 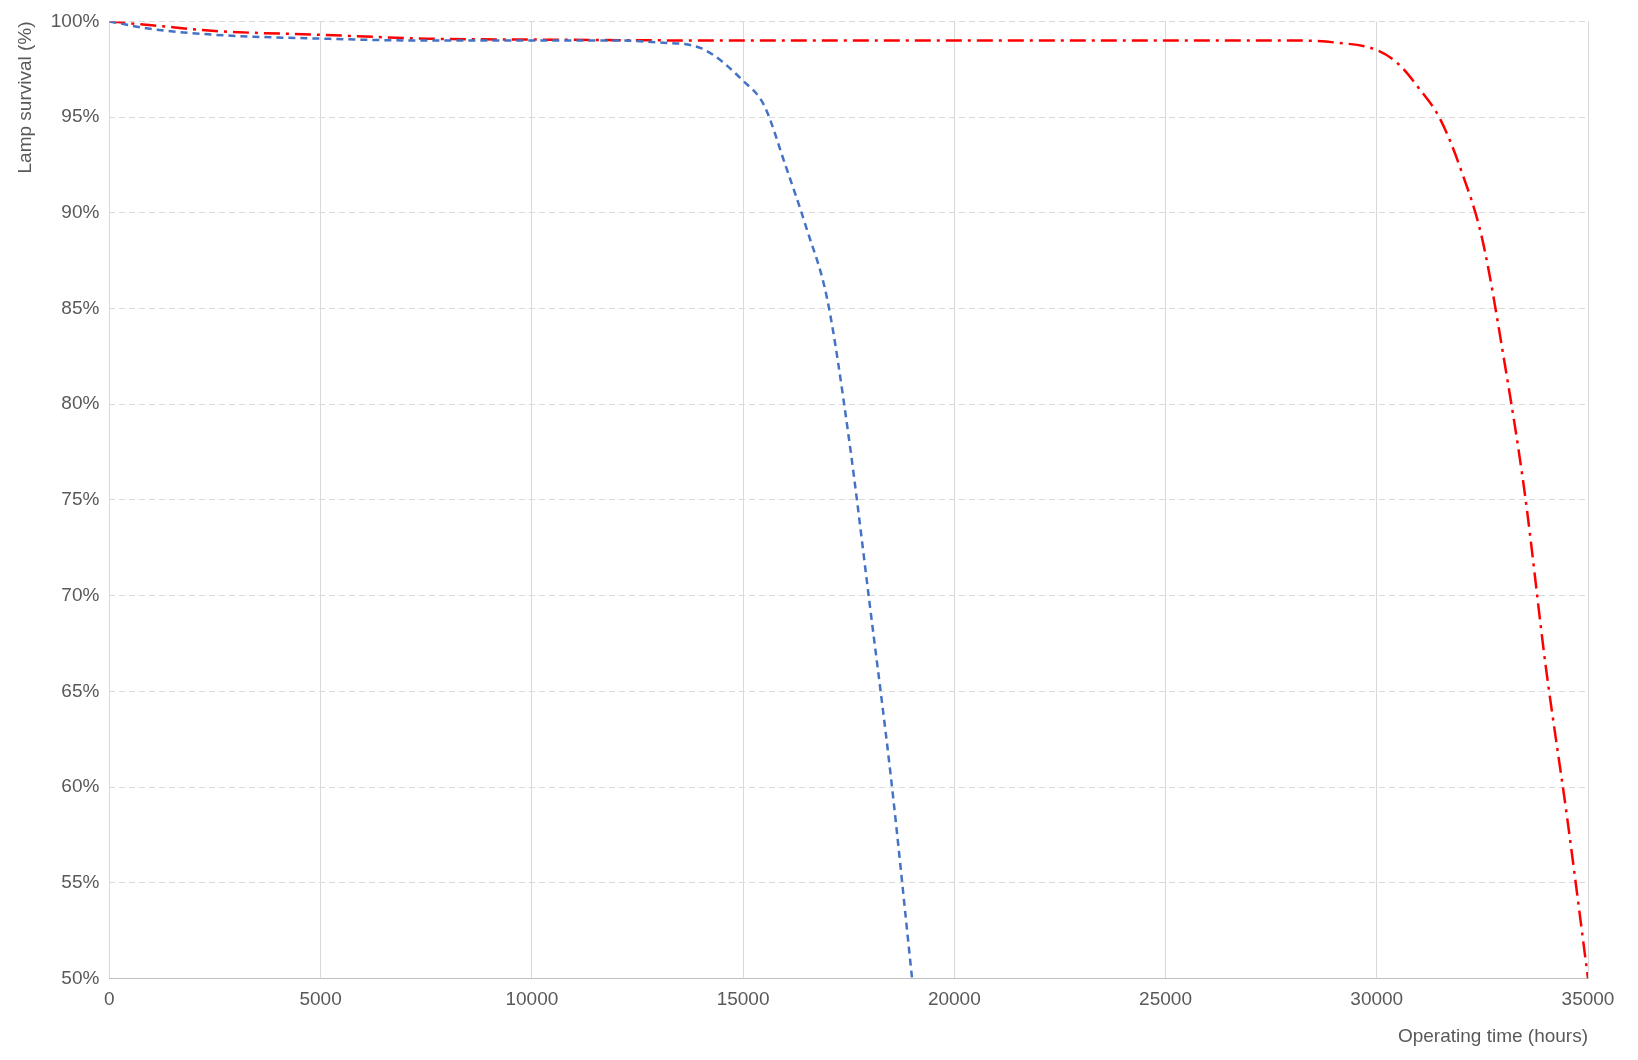 I want to click on y-tick-label: 50%, so click(x=80, y=977).